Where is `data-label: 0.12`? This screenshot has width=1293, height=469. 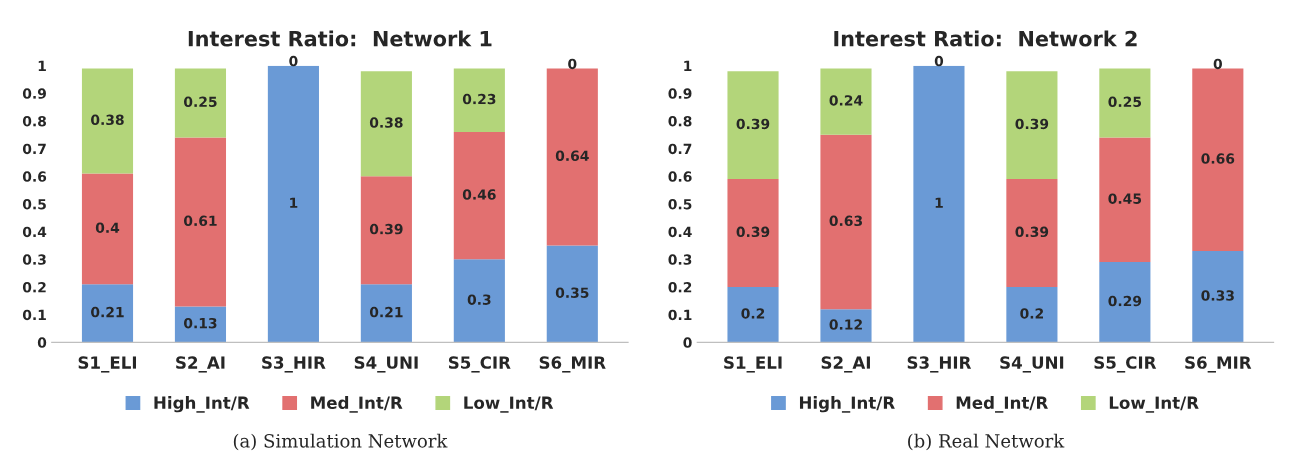
data-label: 0.12 is located at coordinates (845, 324).